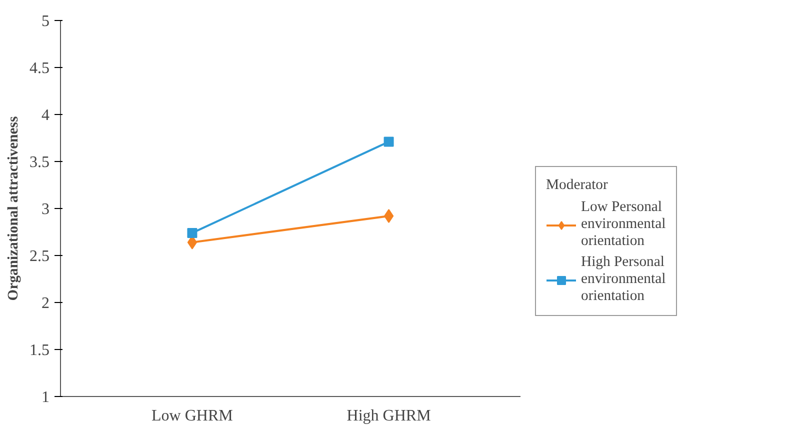 This screenshot has width=797, height=446. What do you see at coordinates (388, 416) in the screenshot?
I see `x-tick-label: High GHRM` at bounding box center [388, 416].